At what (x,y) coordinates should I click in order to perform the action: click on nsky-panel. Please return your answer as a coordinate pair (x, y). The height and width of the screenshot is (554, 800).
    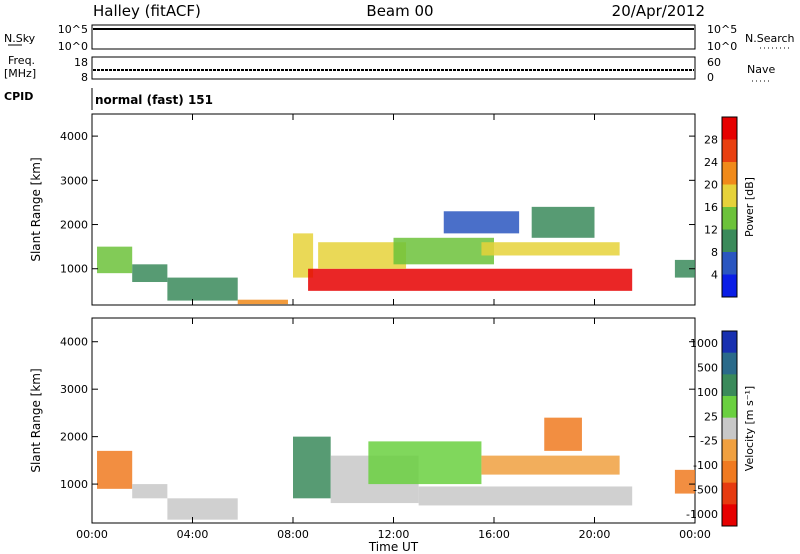
    Looking at the image, I should click on (393, 37).